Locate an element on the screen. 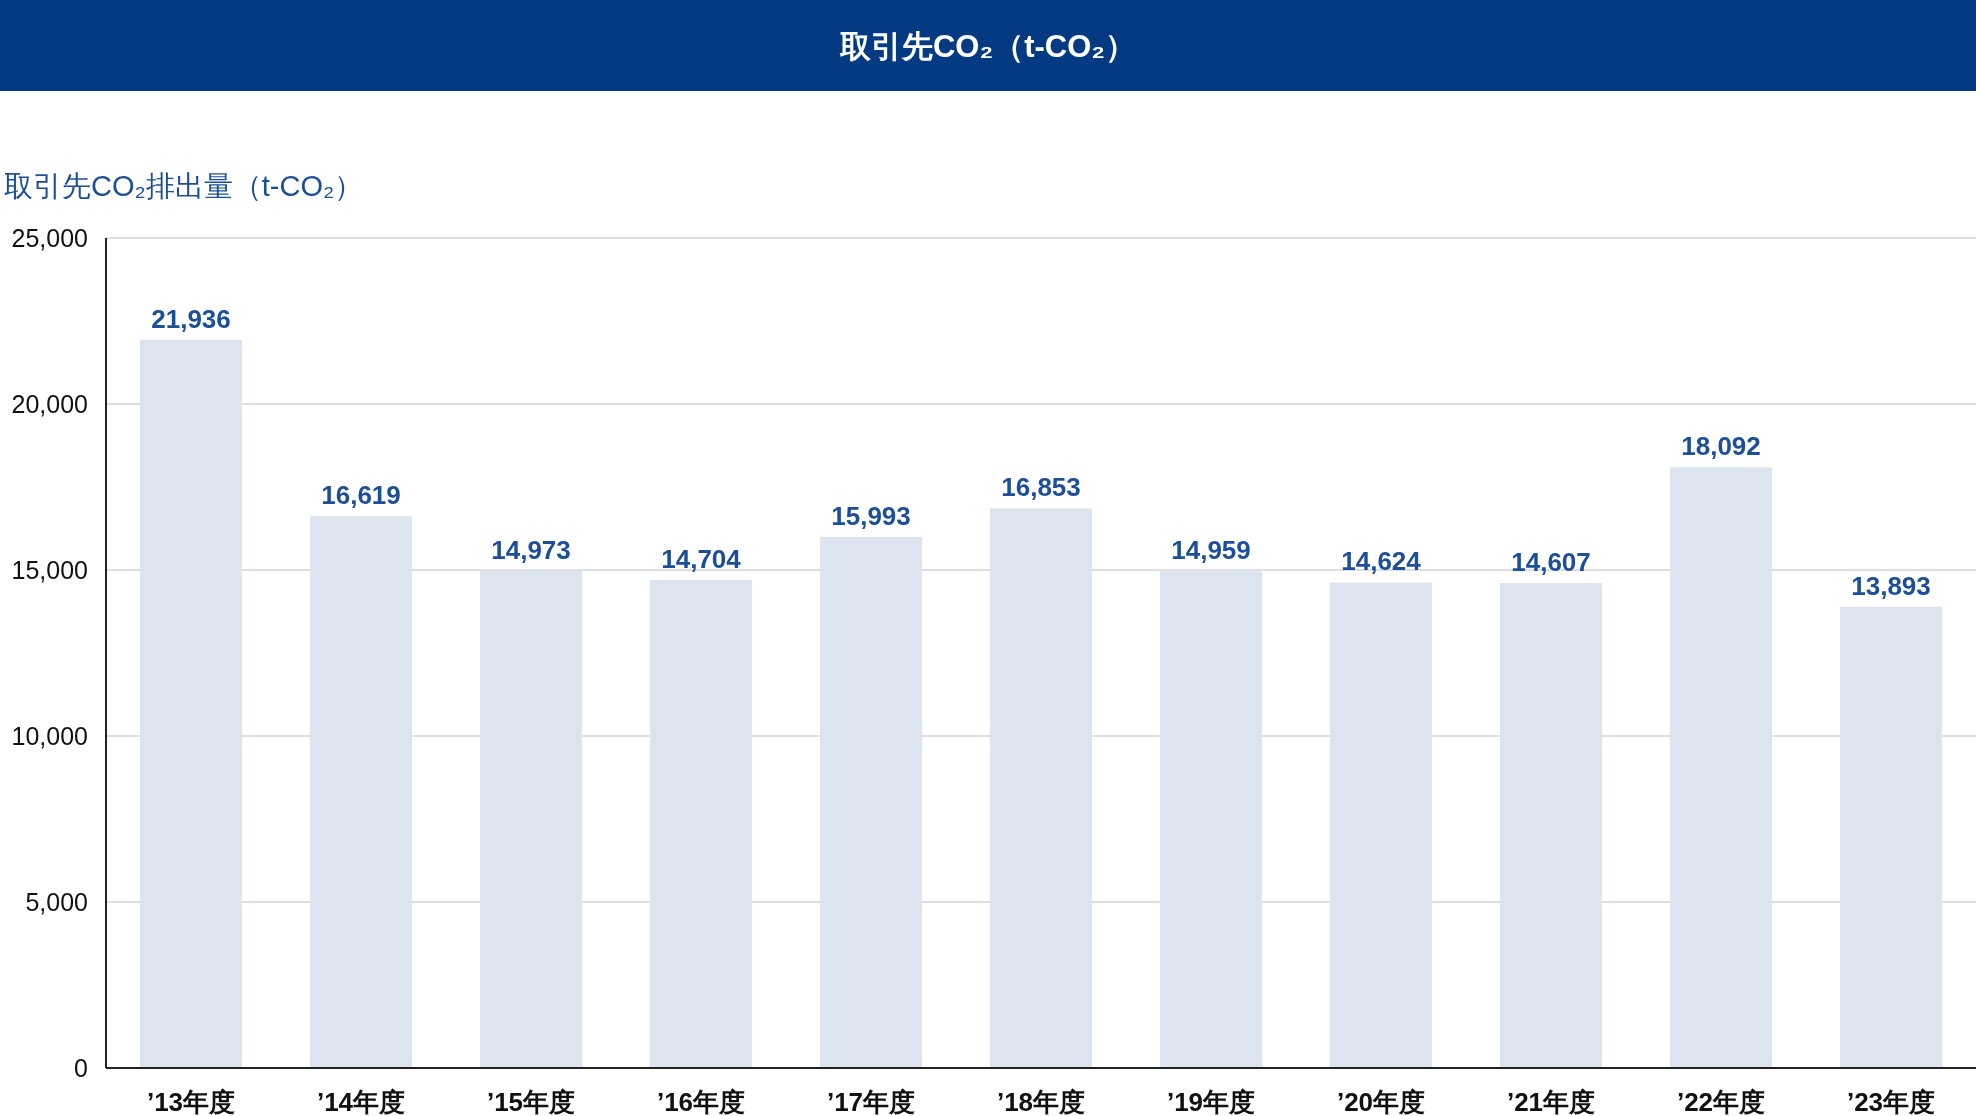 The height and width of the screenshot is (1116, 1976). data-label: 14,973 is located at coordinates (531, 549).